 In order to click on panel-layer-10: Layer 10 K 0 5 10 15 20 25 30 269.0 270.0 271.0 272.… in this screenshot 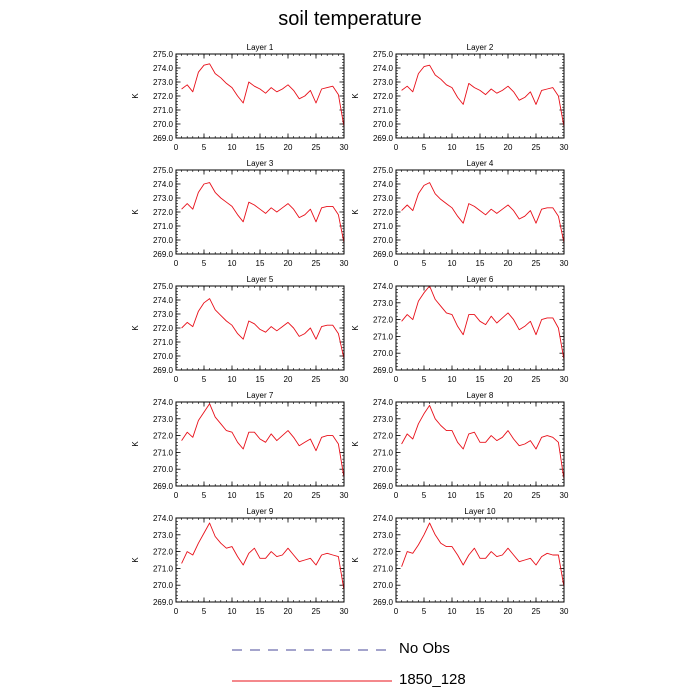, I will do `click(460, 561)`.